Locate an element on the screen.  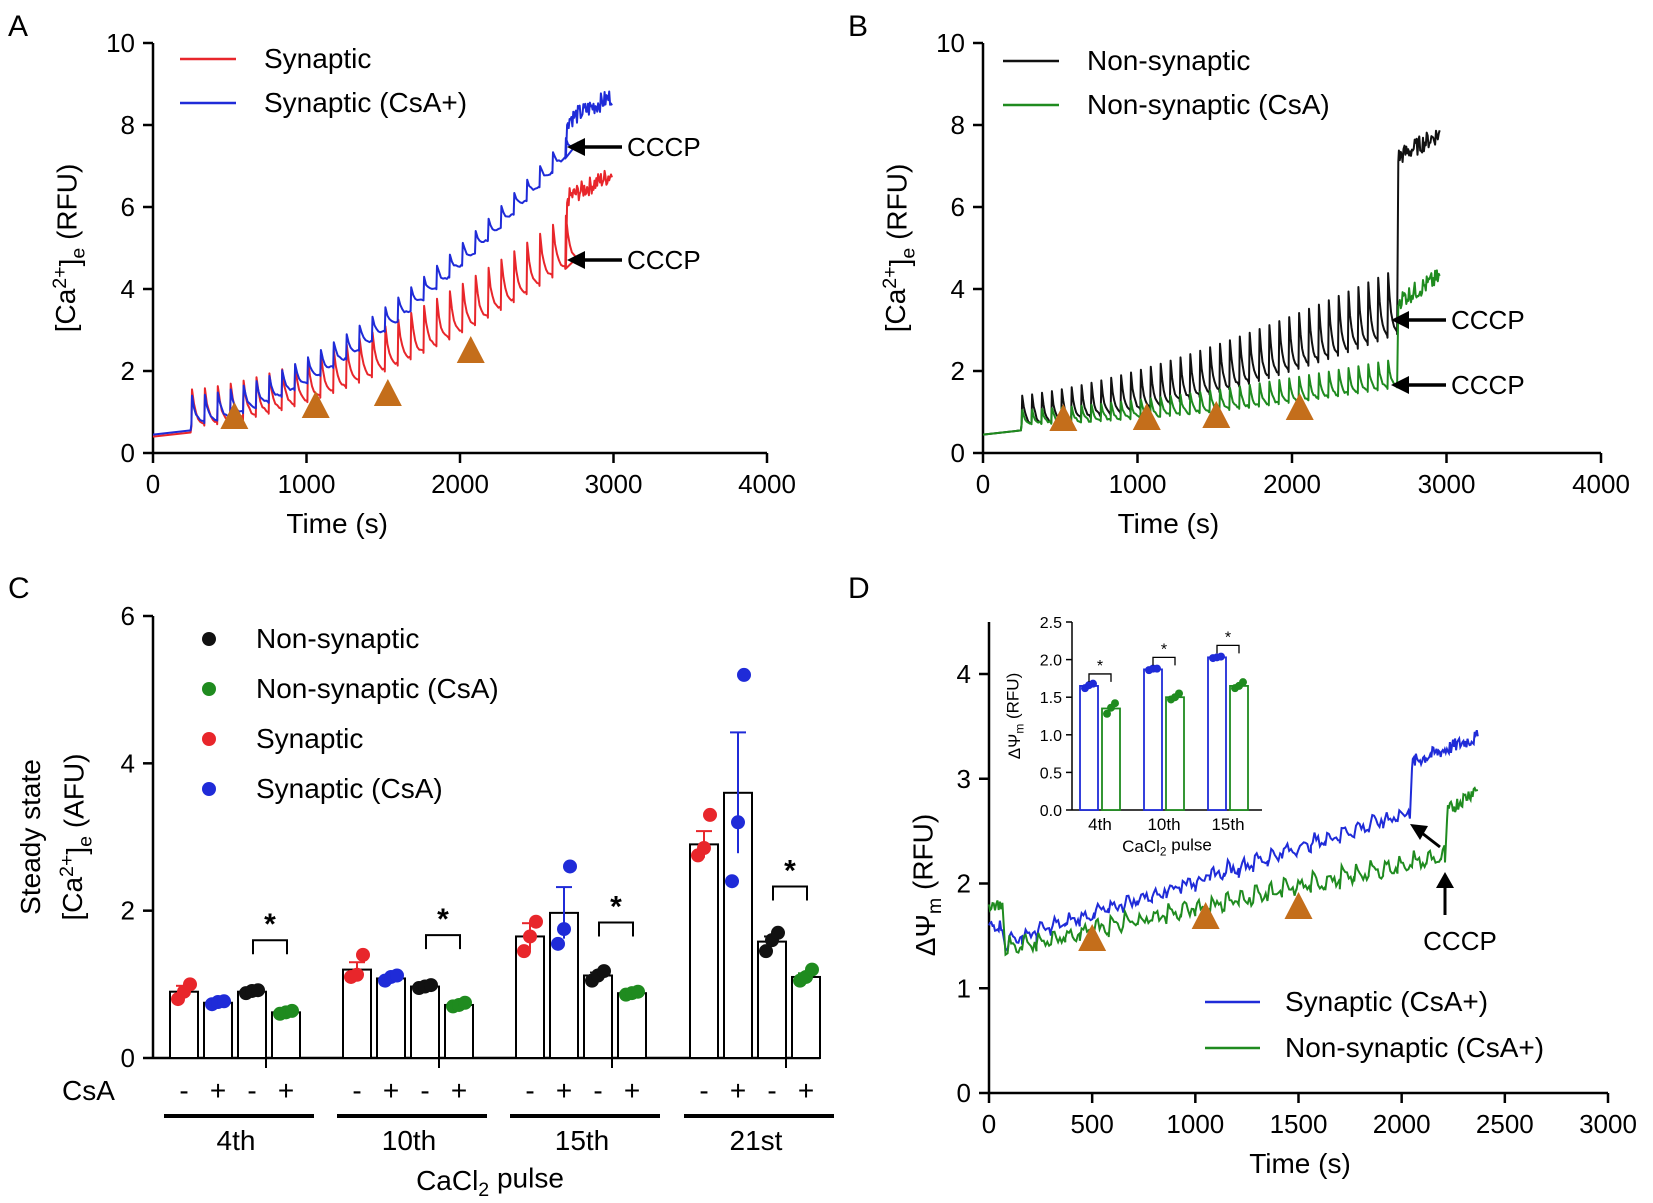
cccp-arrow-1-head is located at coordinates (1419, 832).